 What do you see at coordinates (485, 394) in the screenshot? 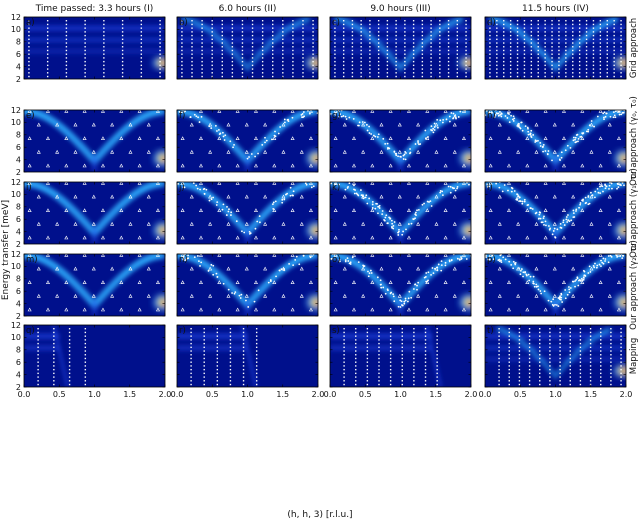
I see `x-tick-label: 0.0` at bounding box center [485, 394].